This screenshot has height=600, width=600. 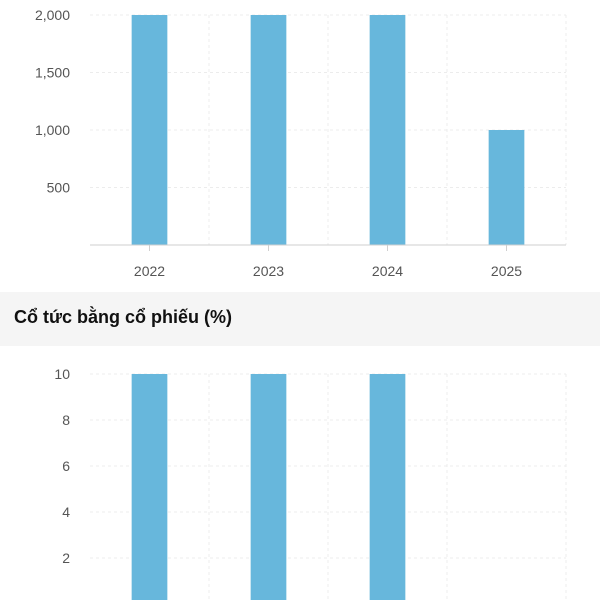 I want to click on section-header: Cổ tức bằng cổ phiếu (%), so click(x=300, y=319).